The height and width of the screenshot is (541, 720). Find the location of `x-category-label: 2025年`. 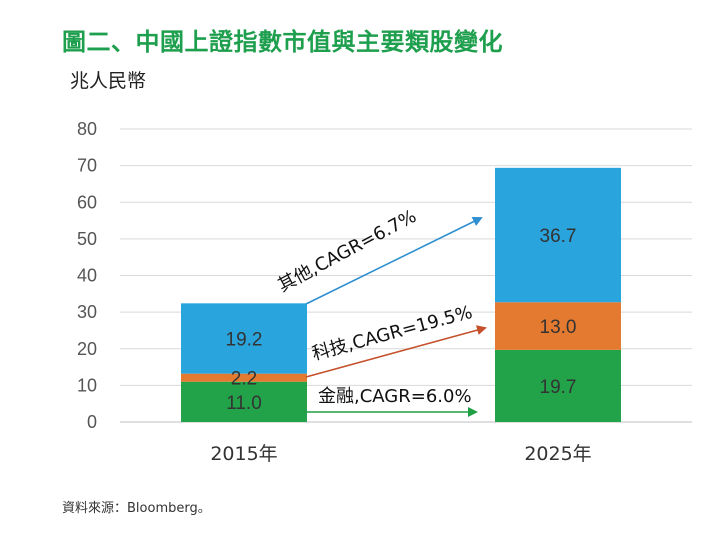

x-category-label: 2025年 is located at coordinates (557, 454).